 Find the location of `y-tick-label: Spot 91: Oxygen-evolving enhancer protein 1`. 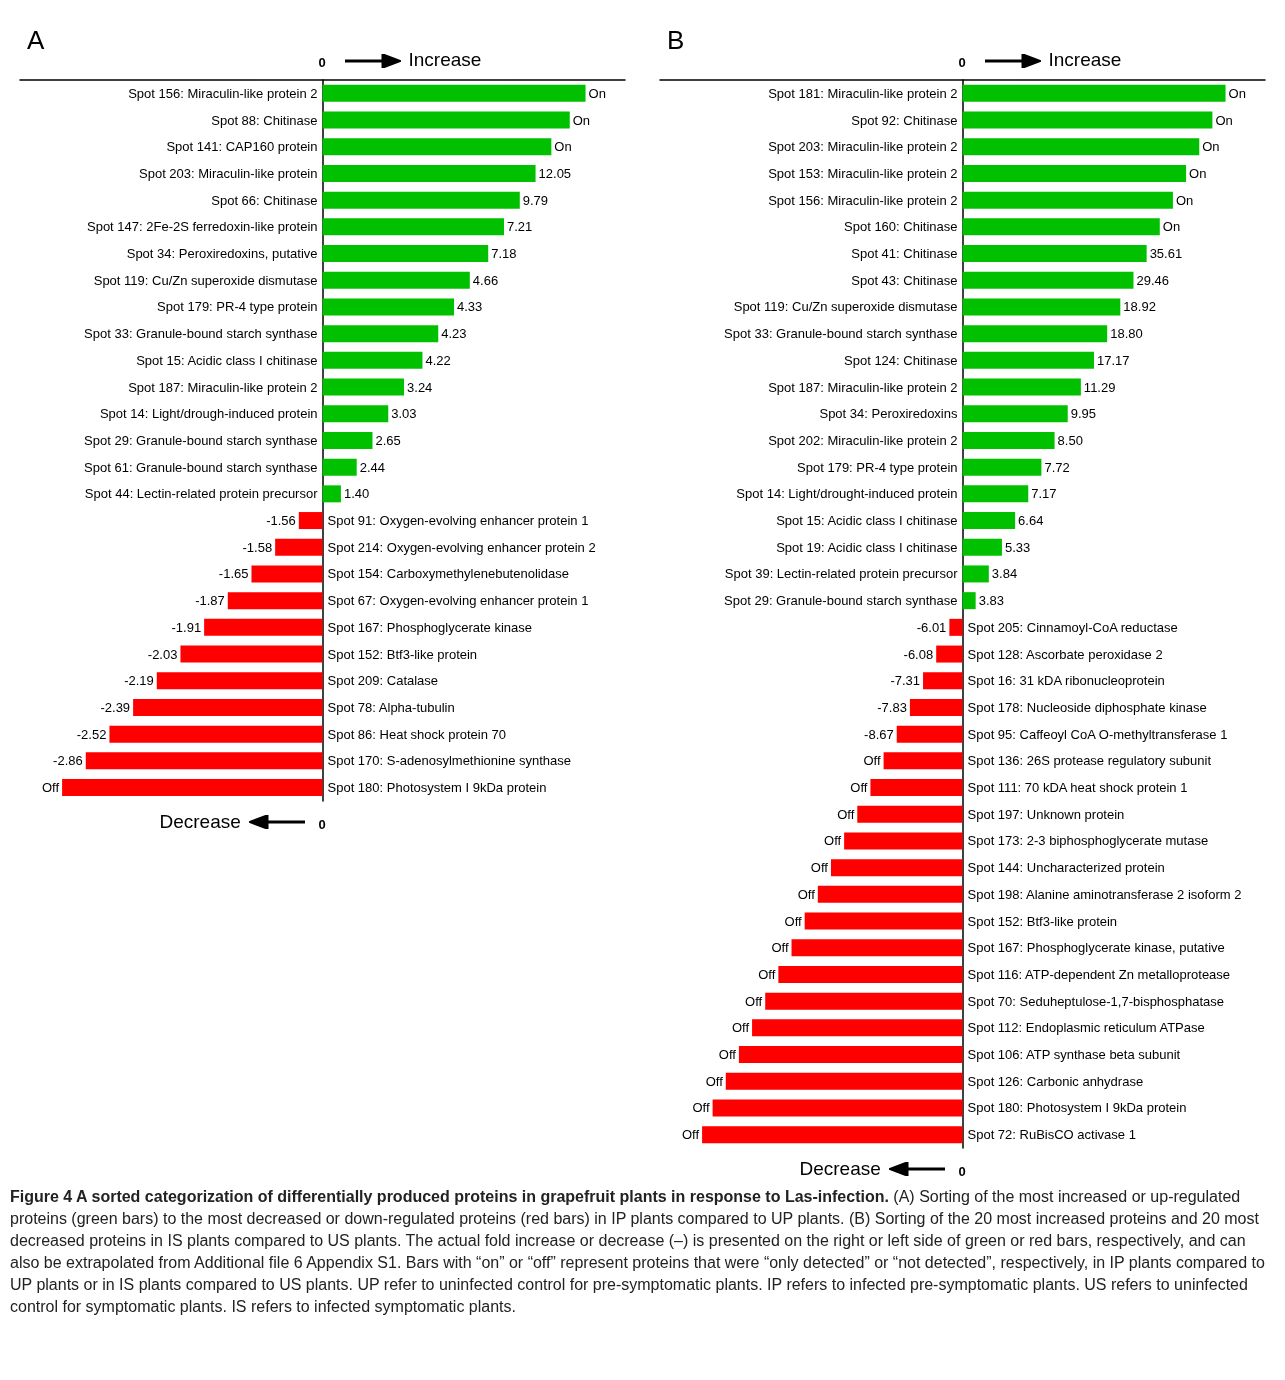

y-tick-label: Spot 91: Oxygen-evolving enhancer protein 1 is located at coordinates (458, 521).